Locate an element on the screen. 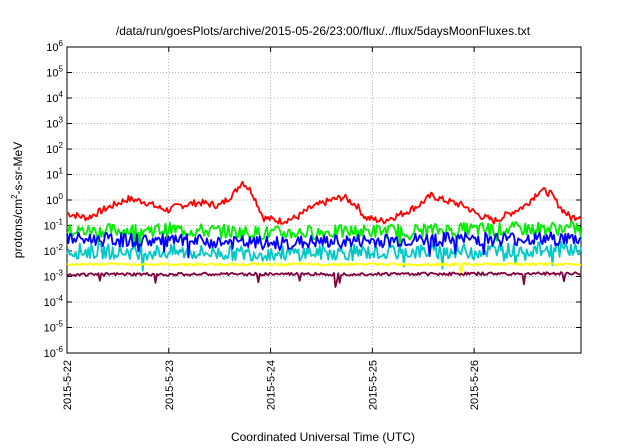 Image resolution: width=640 pixels, height=448 pixels. y-axis-label: protons/cm2-s-sr-MeV is located at coordinates (17, 200).